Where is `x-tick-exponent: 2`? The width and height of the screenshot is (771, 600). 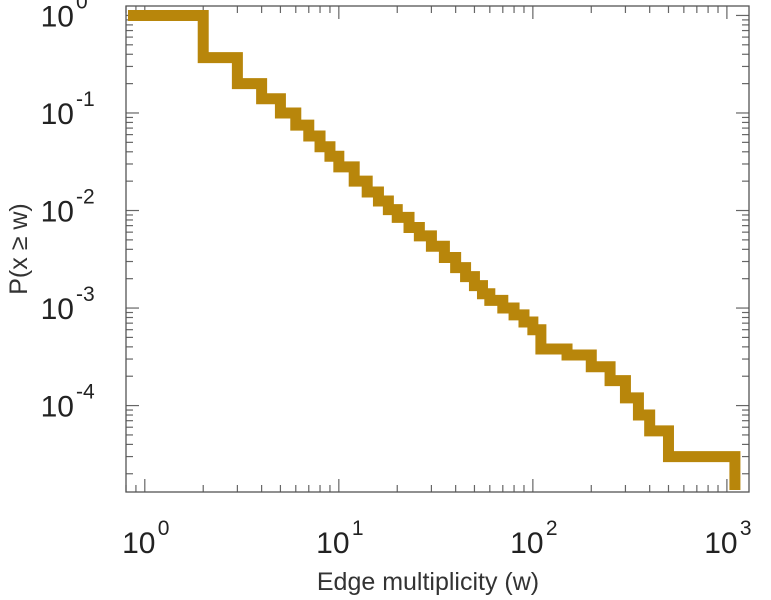
x-tick-exponent: 2 is located at coordinates (552, 528).